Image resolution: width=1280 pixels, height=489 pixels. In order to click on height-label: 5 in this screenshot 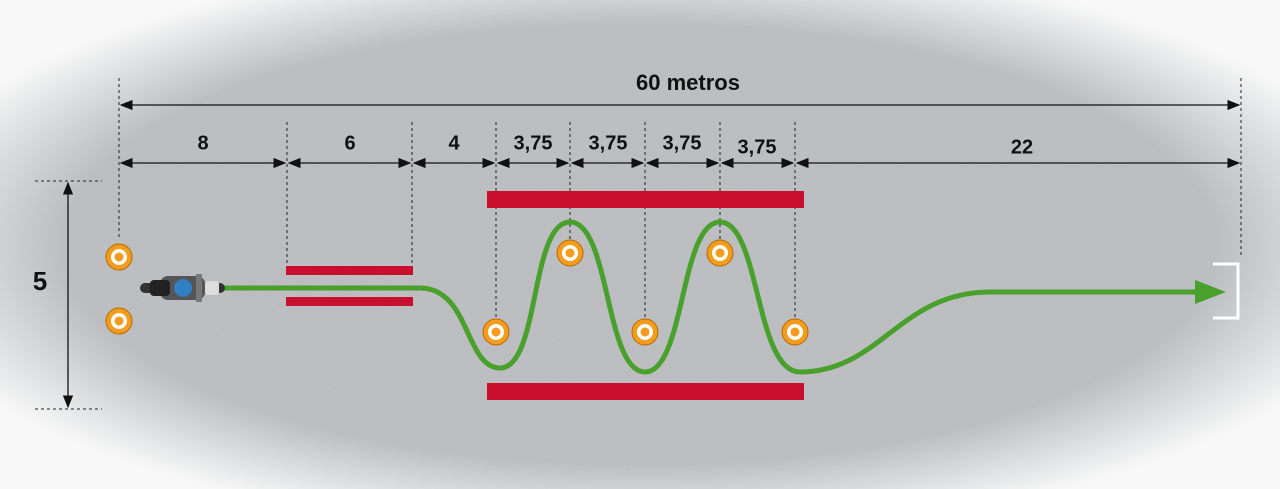, I will do `click(40, 281)`.